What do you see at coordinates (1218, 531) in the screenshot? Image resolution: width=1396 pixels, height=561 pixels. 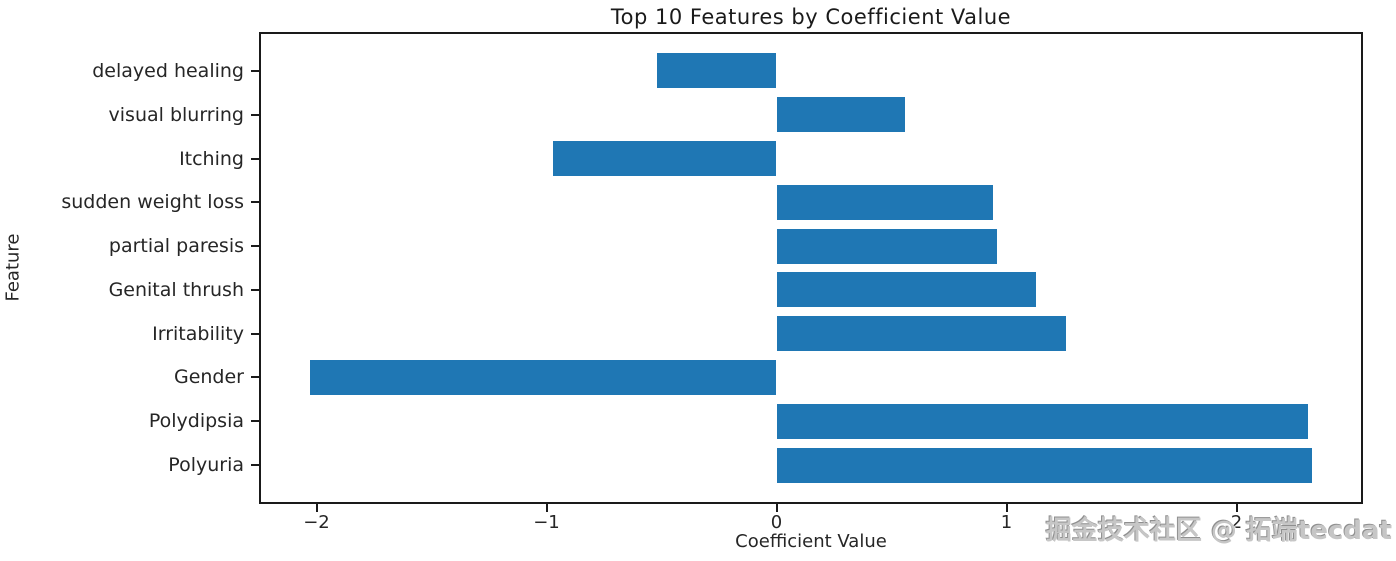 I see `watermark: 掘金技术社区 @ 拓端tecdat` at bounding box center [1218, 531].